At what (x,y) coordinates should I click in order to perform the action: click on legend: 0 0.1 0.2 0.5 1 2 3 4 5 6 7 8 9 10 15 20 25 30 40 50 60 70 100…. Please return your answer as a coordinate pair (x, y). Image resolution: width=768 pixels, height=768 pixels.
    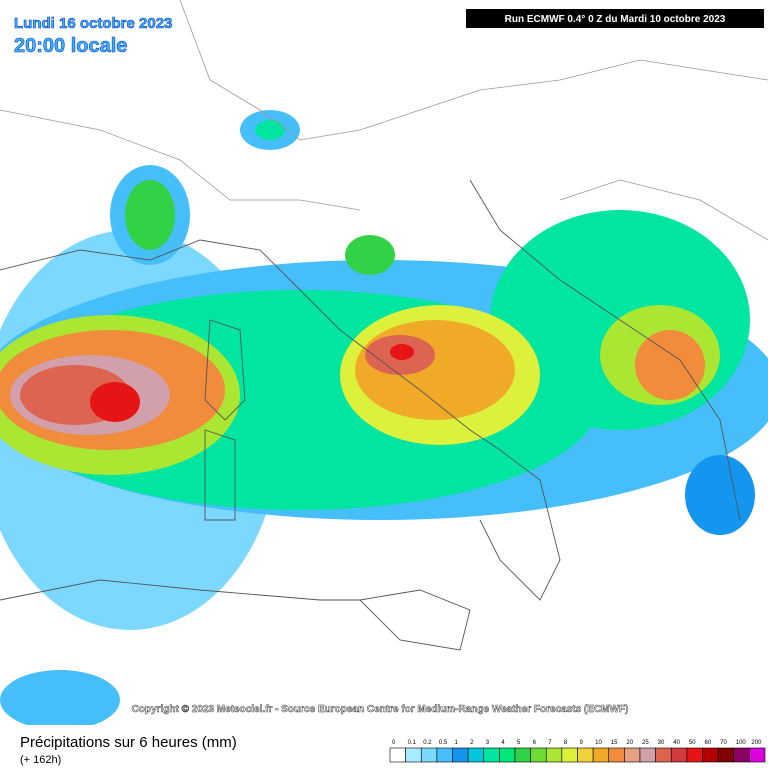
    Looking at the image, I should click on (577, 751).